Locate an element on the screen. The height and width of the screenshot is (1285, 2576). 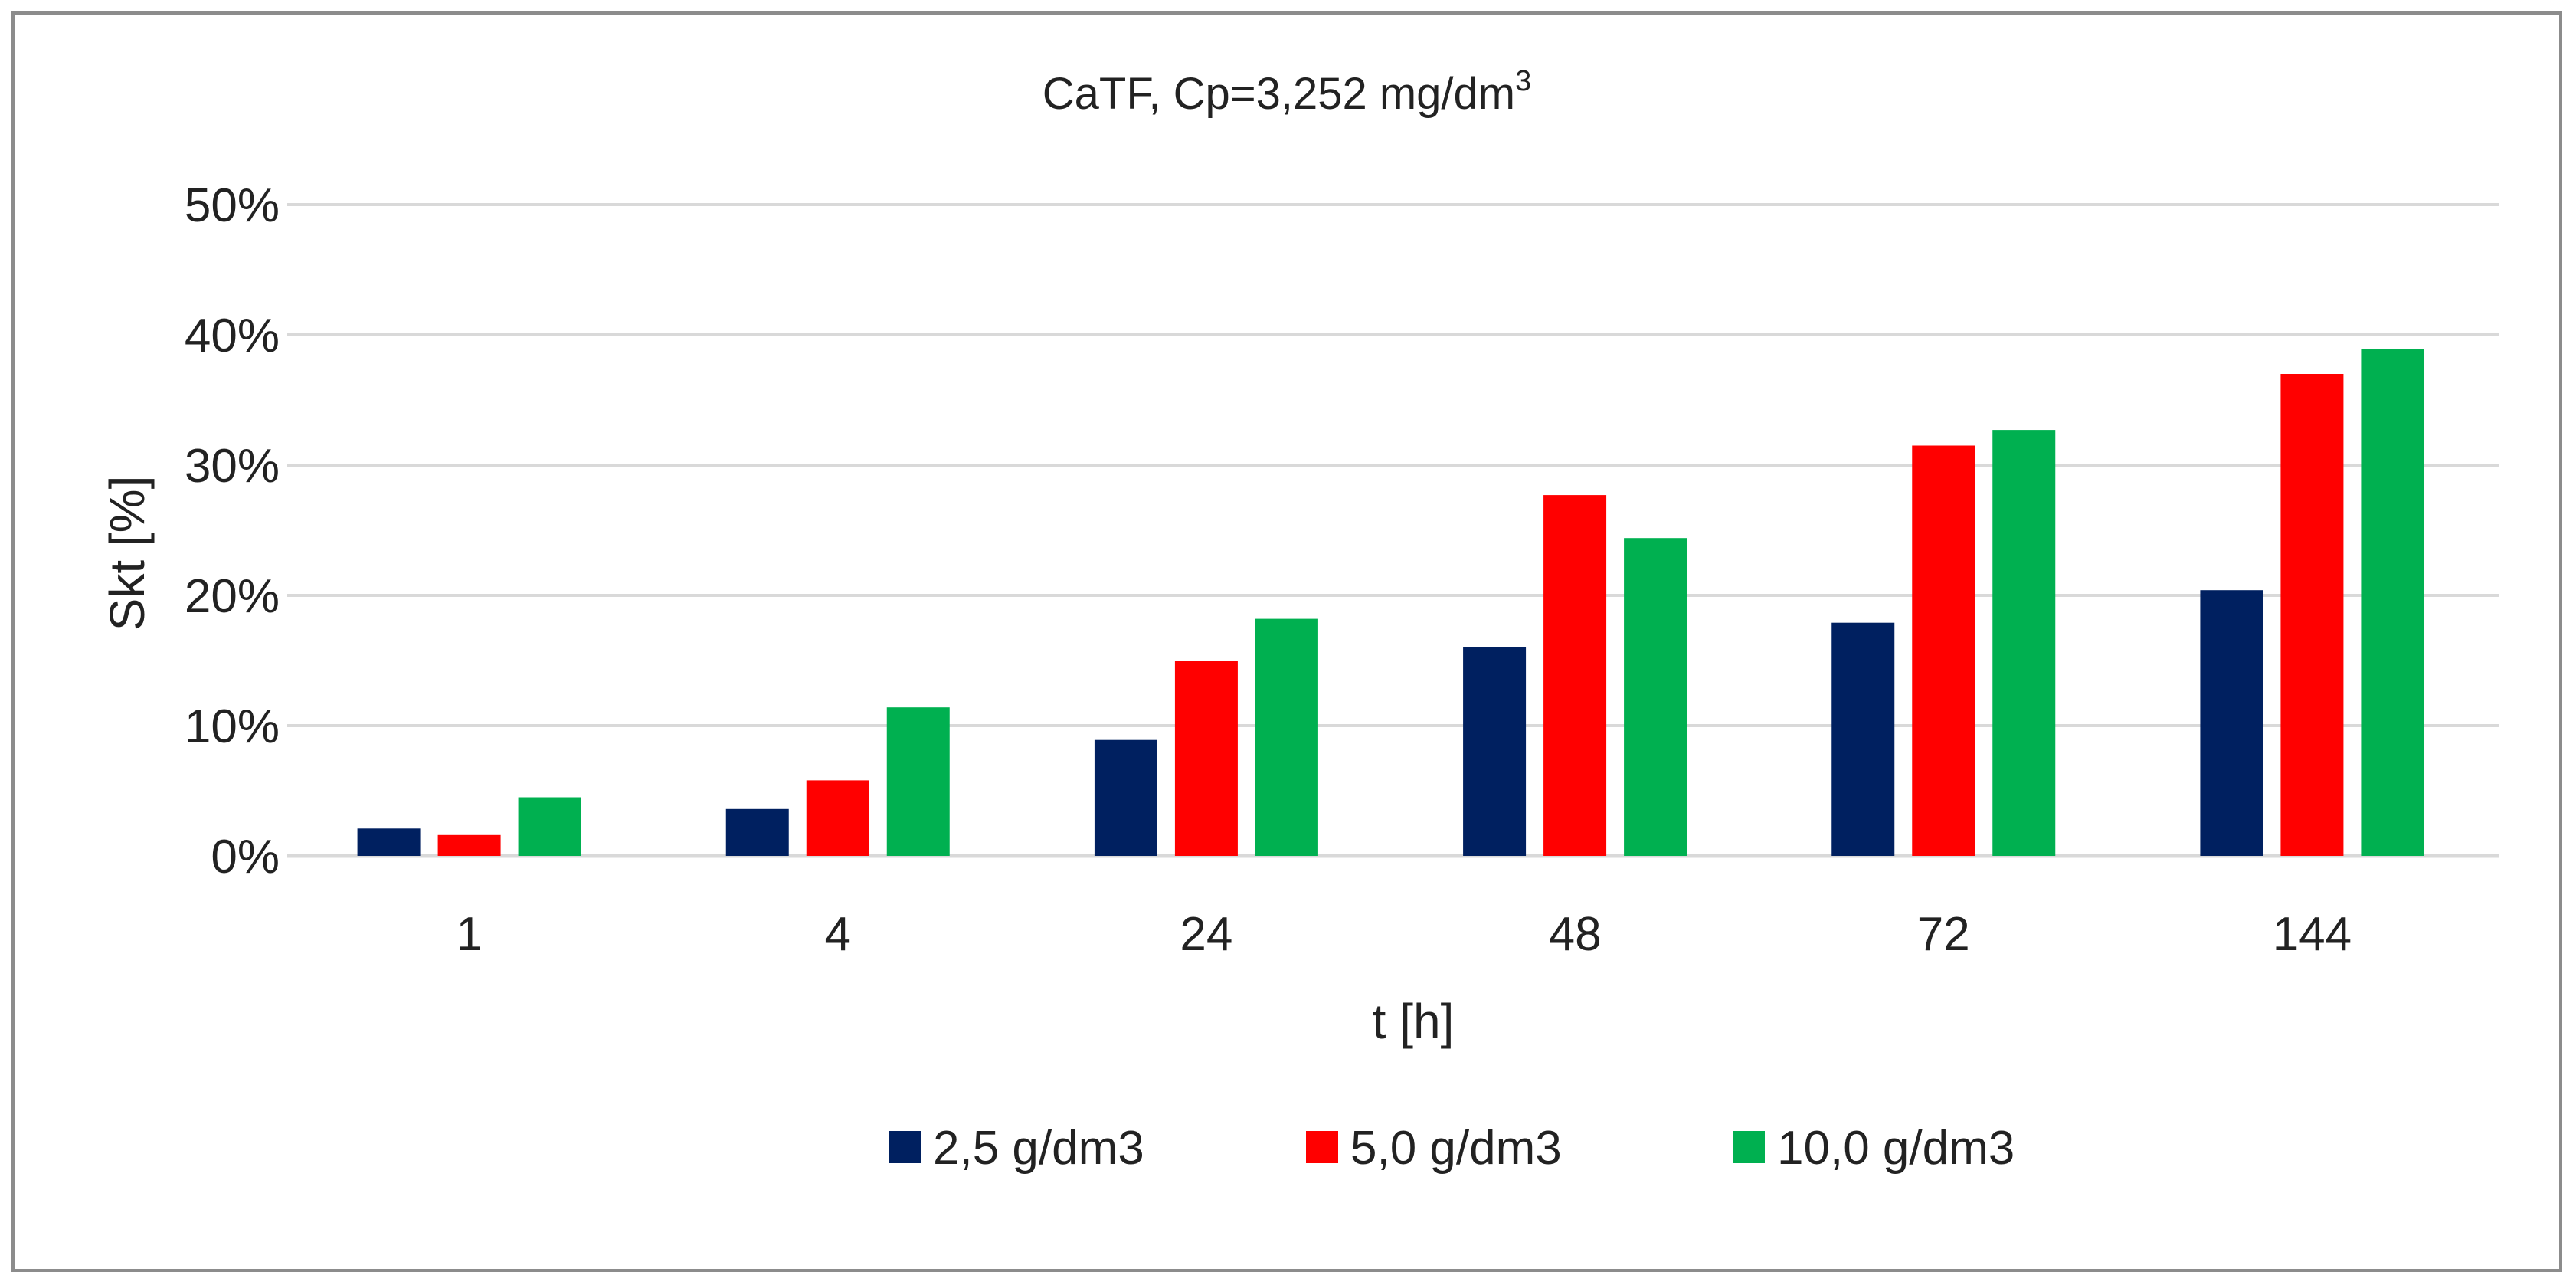
x-axis-label: t [h] is located at coordinates (1414, 1021).